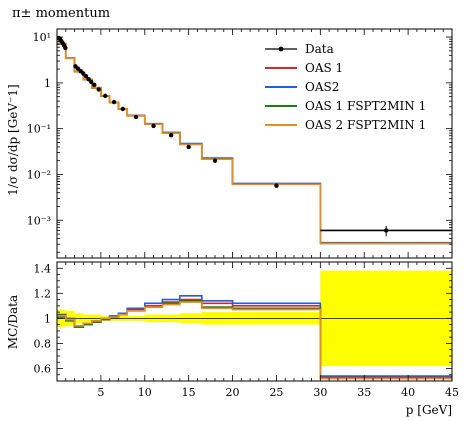 The image size is (467, 421). I want to click on x-tick-label: 5, so click(100, 392).